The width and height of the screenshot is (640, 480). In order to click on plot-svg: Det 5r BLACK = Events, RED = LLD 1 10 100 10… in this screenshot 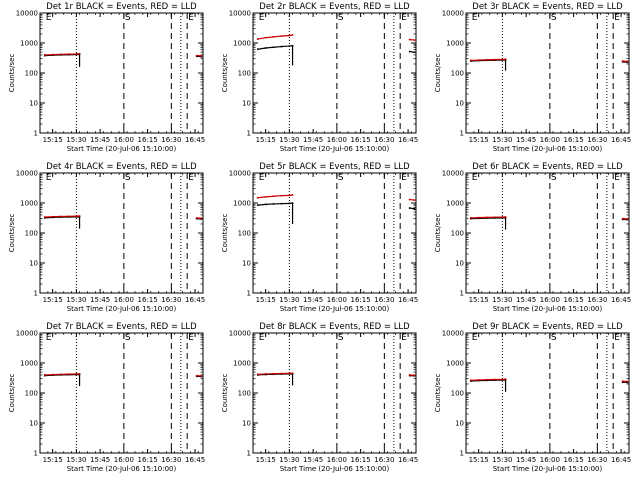, I will do `click(319, 237)`.